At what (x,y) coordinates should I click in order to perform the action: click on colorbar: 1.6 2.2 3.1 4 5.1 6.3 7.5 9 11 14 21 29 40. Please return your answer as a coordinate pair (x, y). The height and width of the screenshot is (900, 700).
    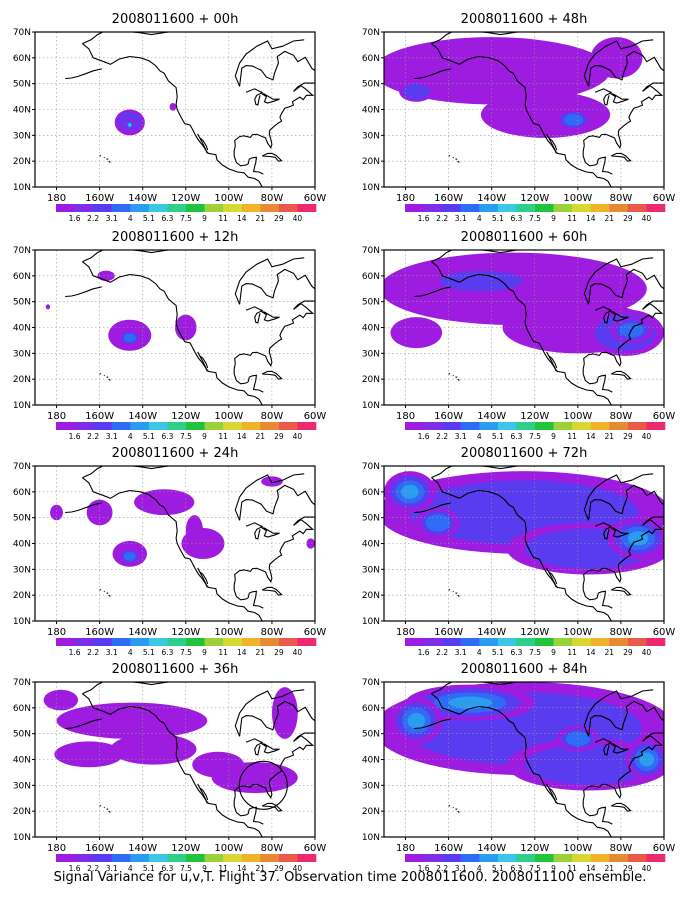
    Looking at the image, I should click on (535, 213).